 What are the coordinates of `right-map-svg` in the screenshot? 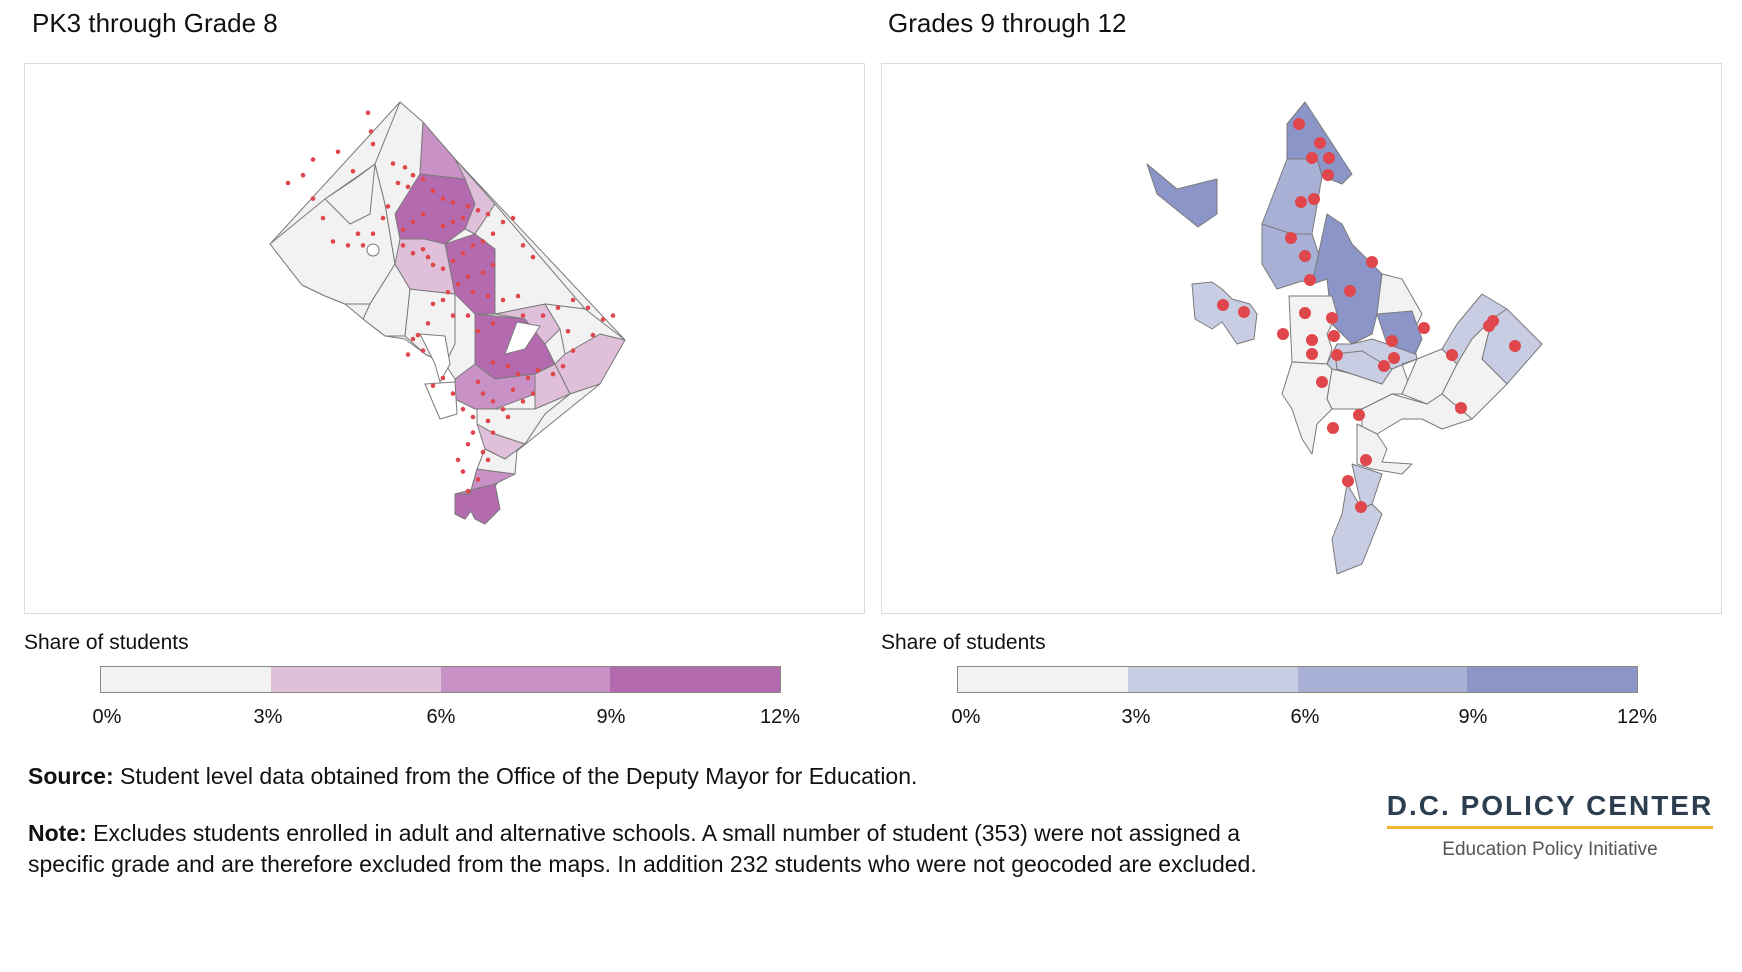 It's located at (1344, 338).